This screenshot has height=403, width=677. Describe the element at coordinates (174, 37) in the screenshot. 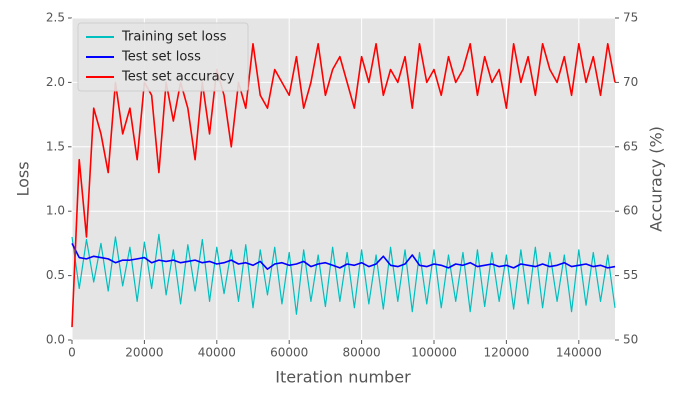

I see `legend-label: Training set loss` at that location.